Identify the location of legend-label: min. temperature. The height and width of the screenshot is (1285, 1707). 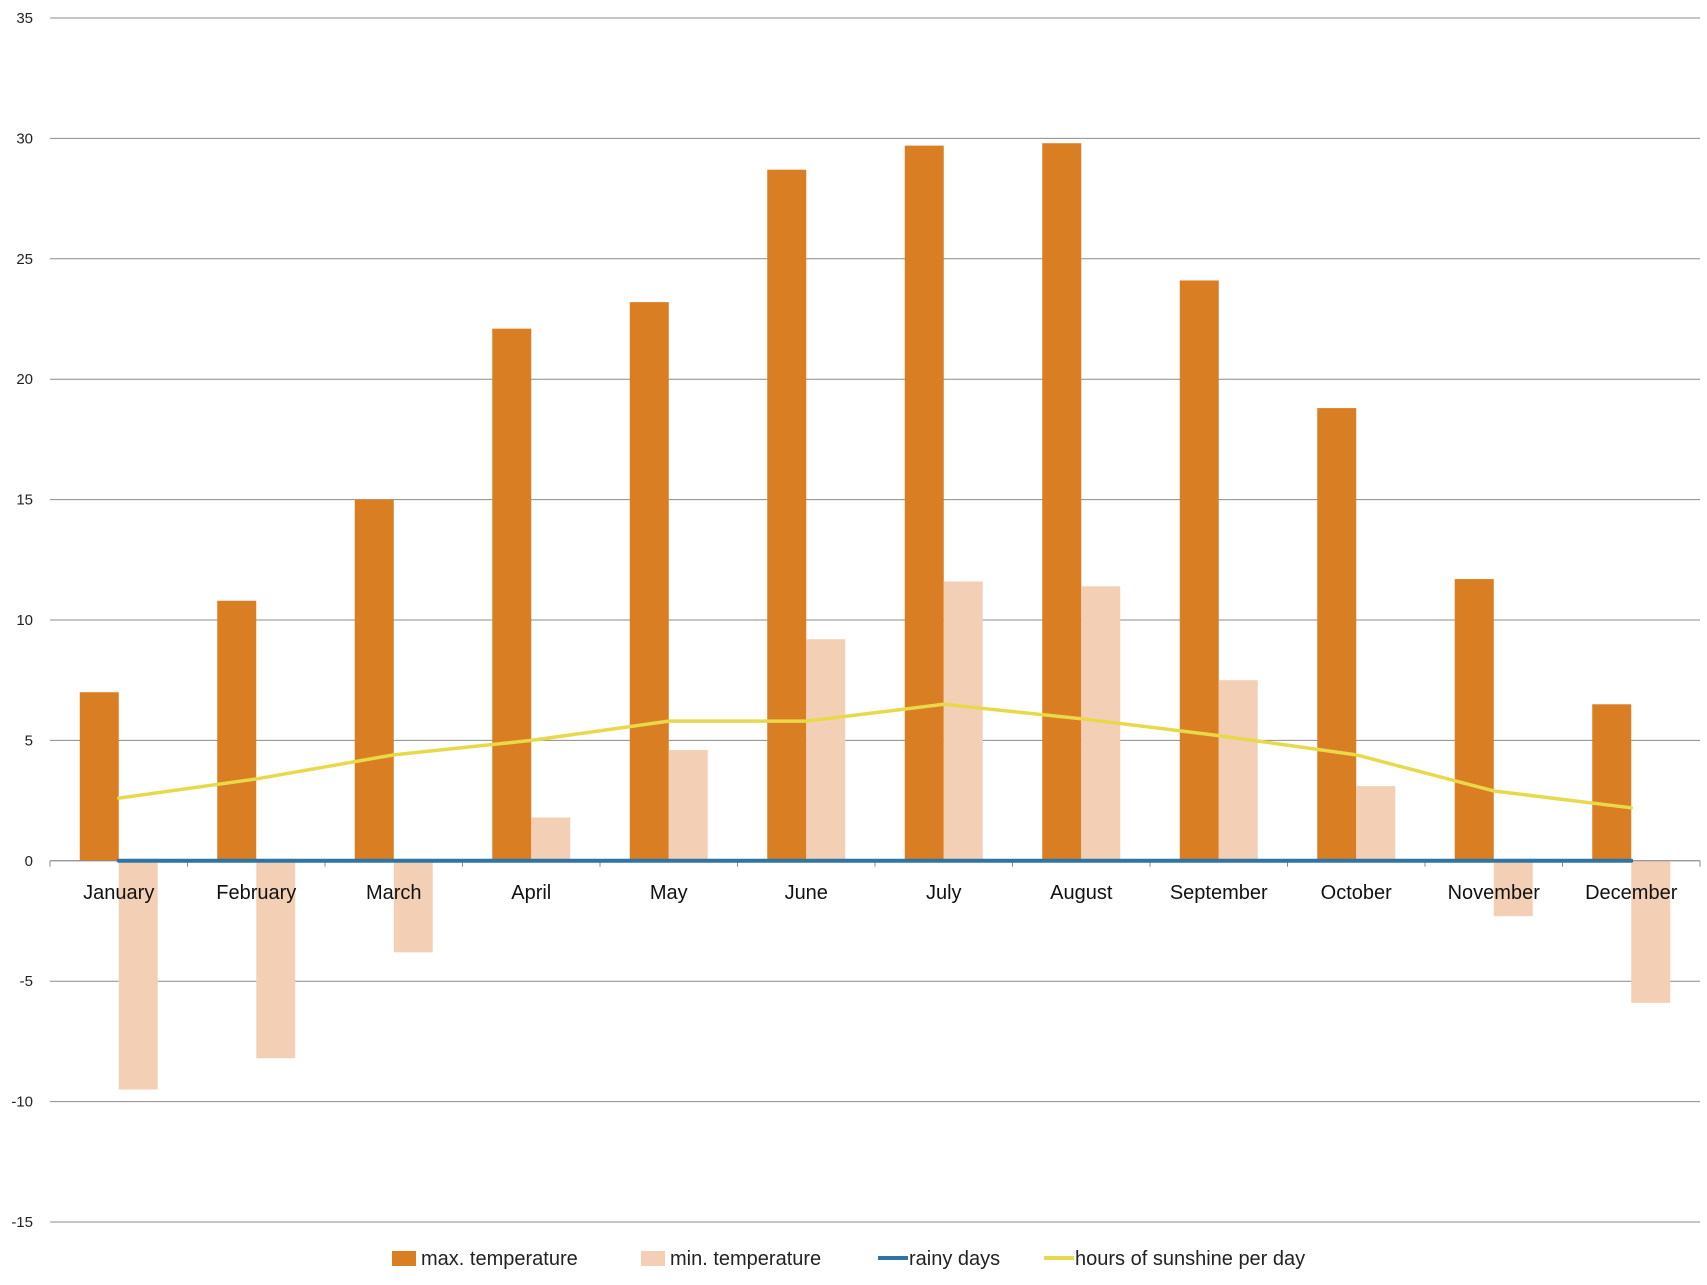
(745, 1259).